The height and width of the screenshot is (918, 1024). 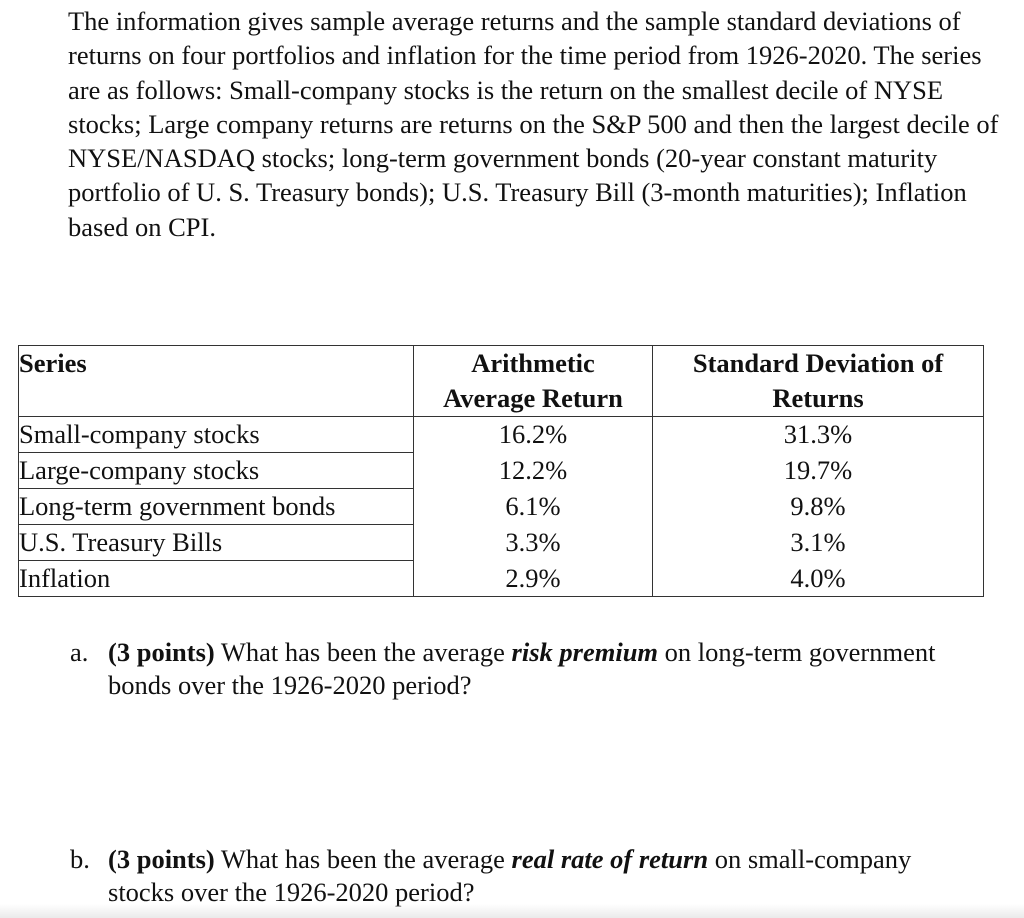 I want to click on header-standard-deviation: Standard Deviation of Returns, so click(x=818, y=381).